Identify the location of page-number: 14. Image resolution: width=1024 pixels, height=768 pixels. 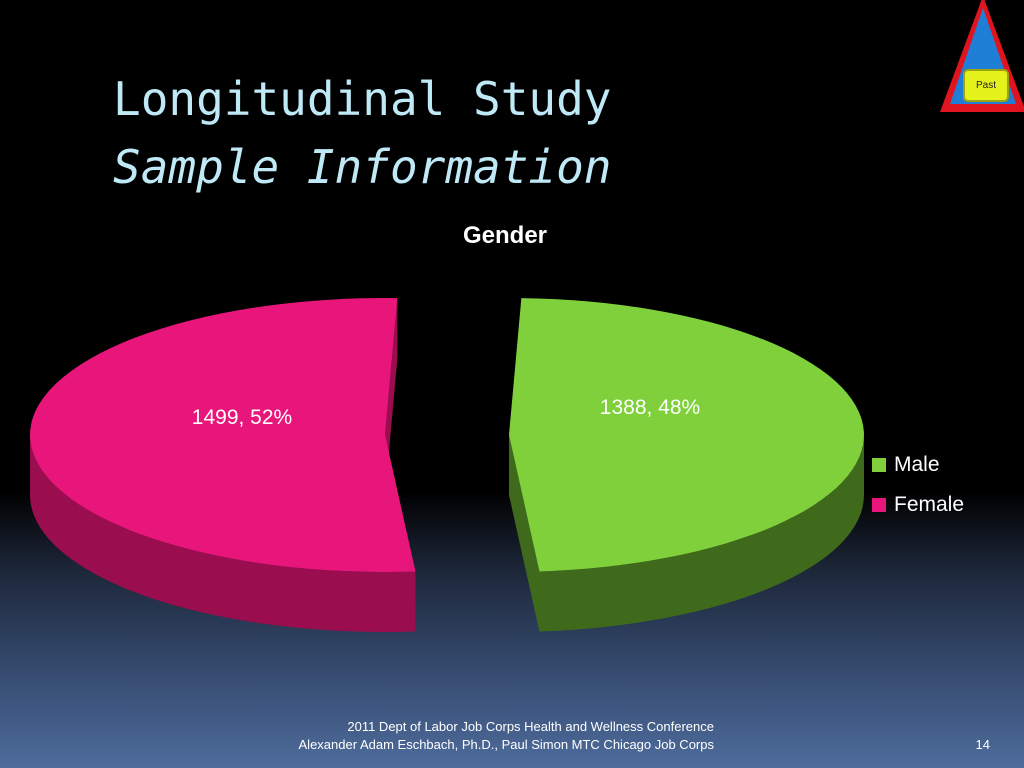
(982, 744).